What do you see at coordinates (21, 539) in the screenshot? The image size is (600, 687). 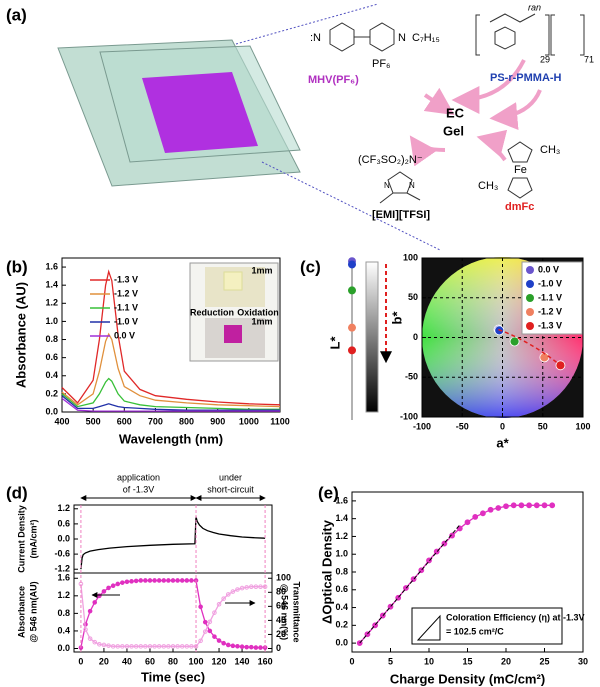 I see `y-axis-label: Current Density` at bounding box center [21, 539].